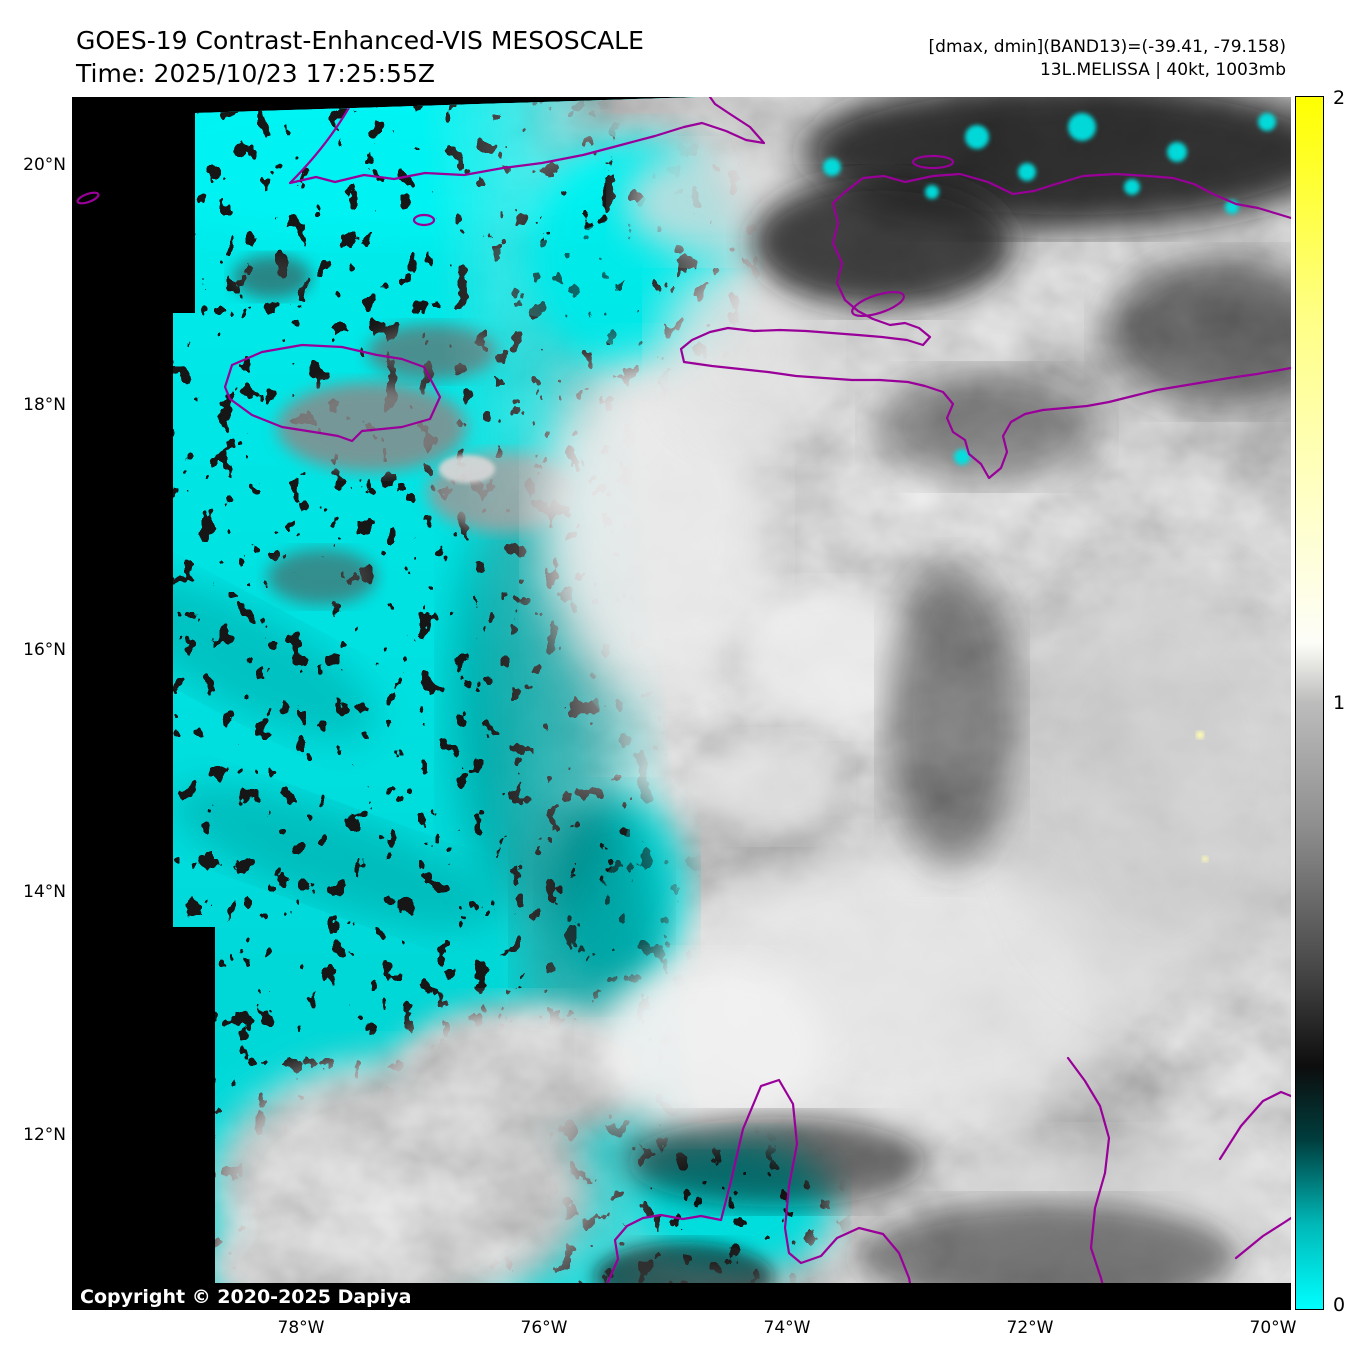 Image resolution: width=1364 pixels, height=1359 pixels. What do you see at coordinates (1262, 1238) in the screenshot?
I see `coastline-venezuela-east` at bounding box center [1262, 1238].